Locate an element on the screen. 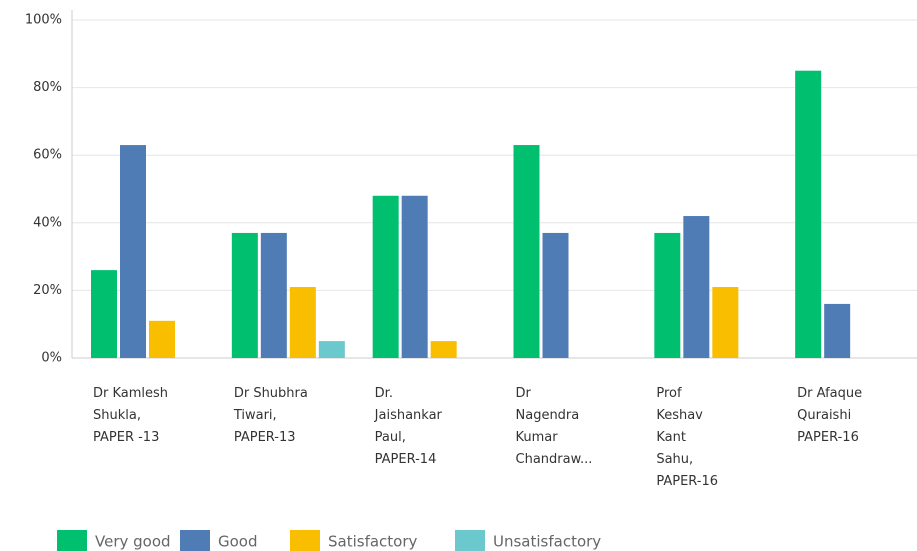  legend-label: Good is located at coordinates (238, 542).